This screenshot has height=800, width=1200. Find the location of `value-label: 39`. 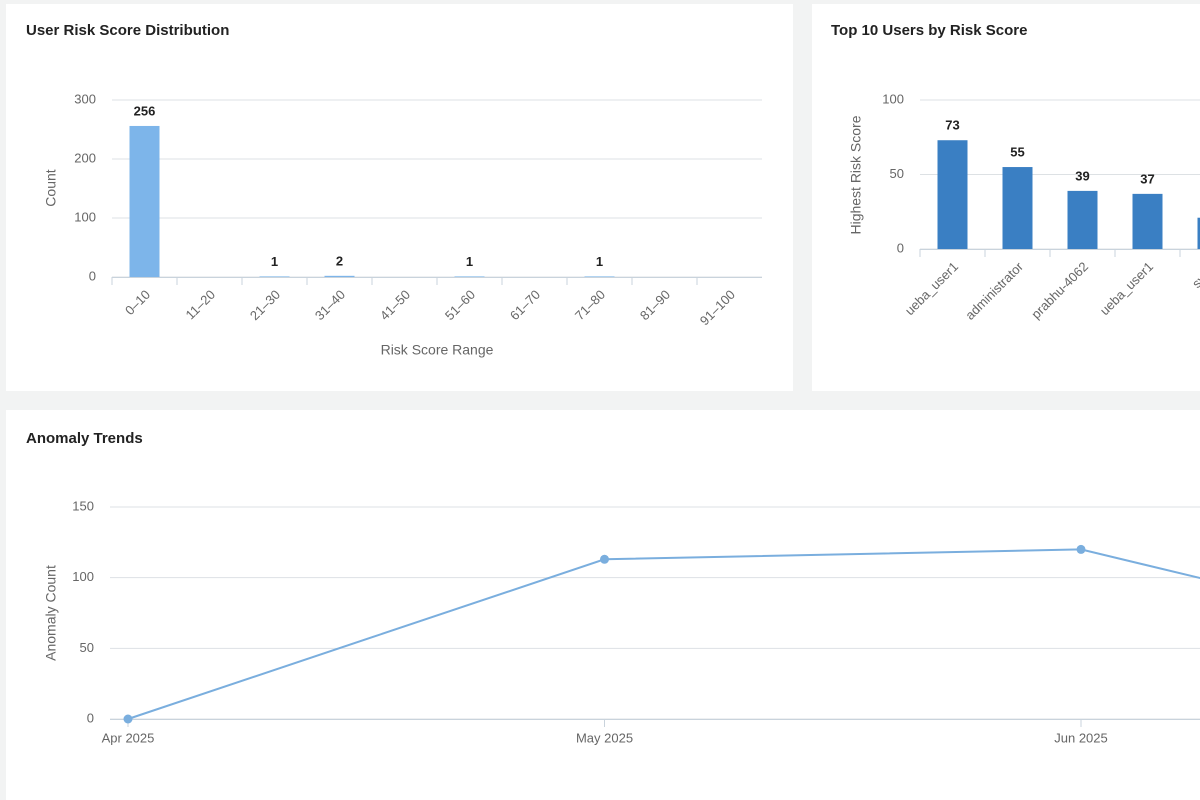

value-label: 39 is located at coordinates (1082, 175).